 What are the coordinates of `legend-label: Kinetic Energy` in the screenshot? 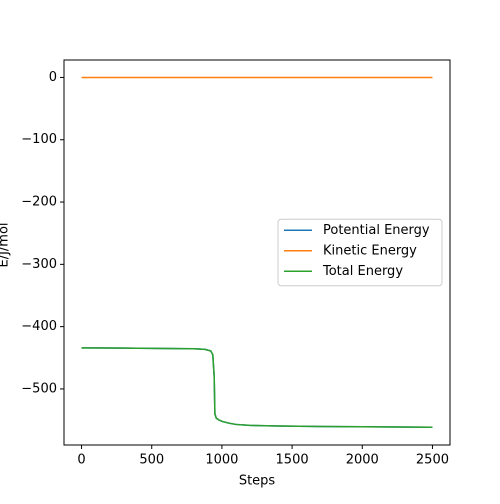 It's located at (370, 250).